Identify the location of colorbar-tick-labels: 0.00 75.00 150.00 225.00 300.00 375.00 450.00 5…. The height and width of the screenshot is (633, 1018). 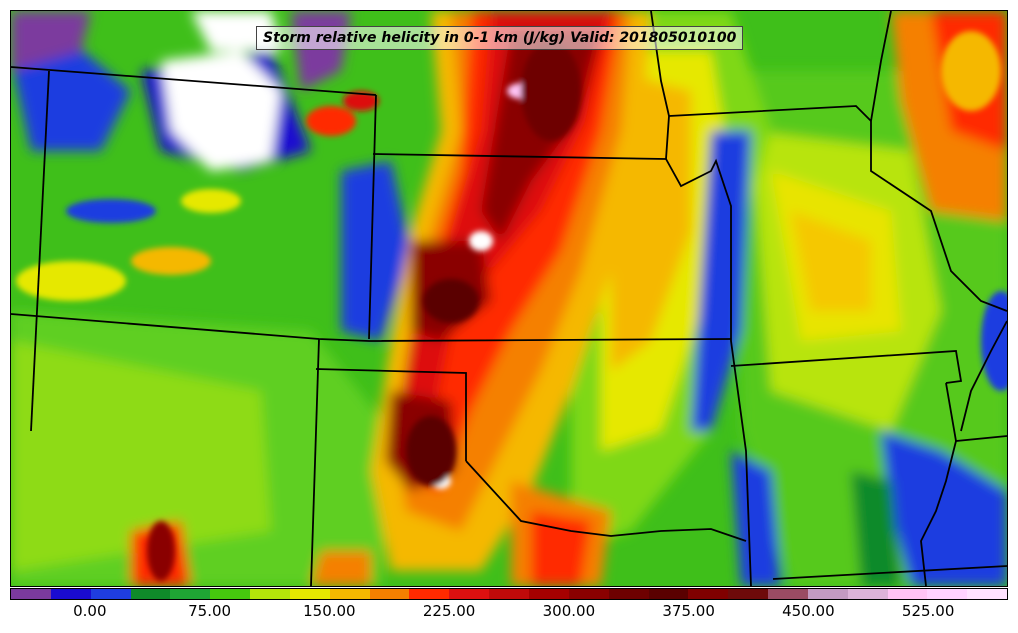
(509, 613).